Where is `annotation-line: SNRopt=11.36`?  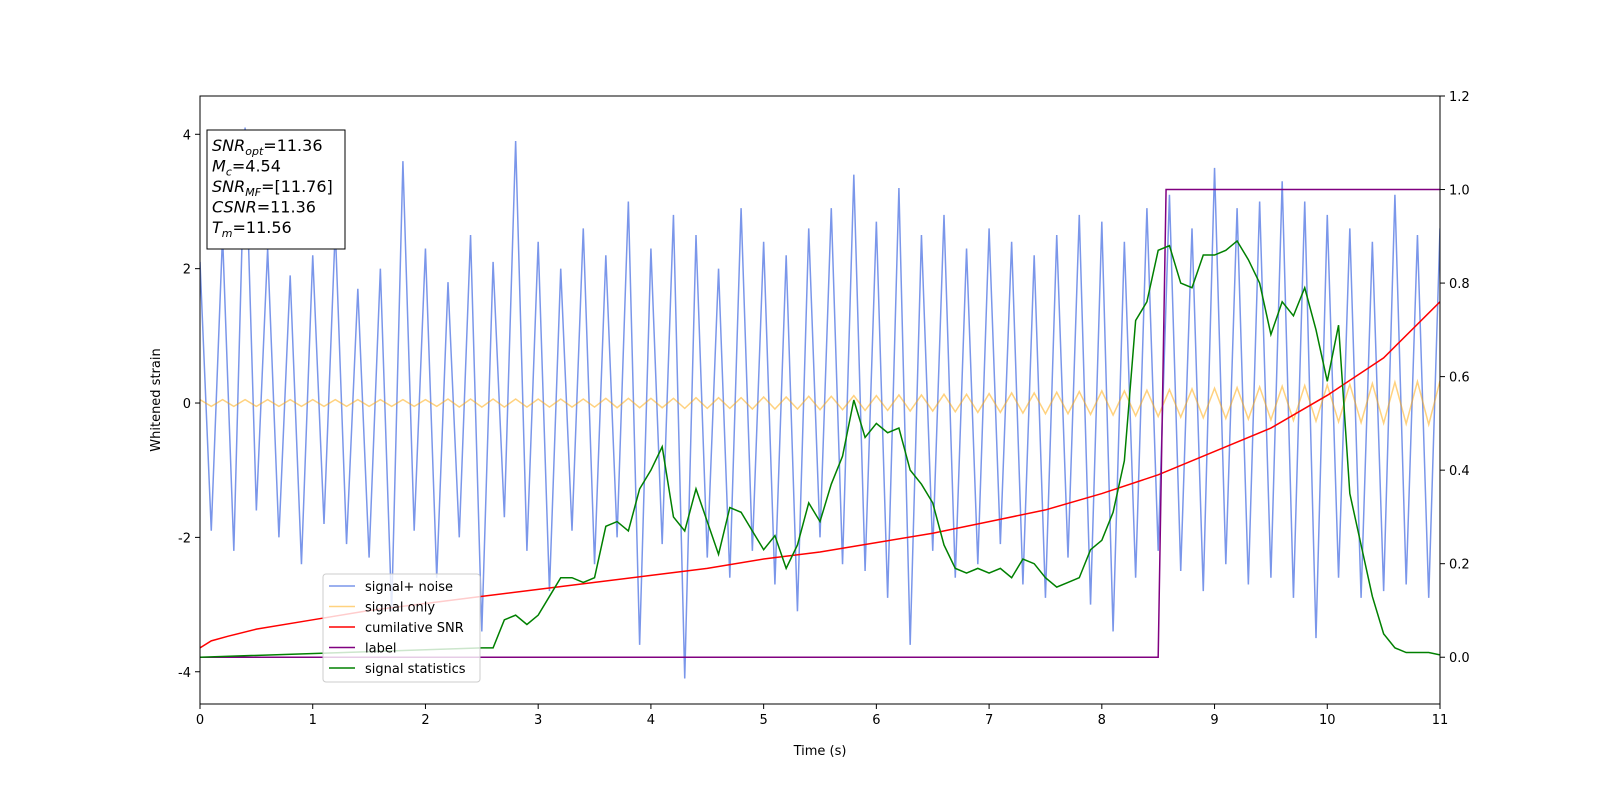 annotation-line: SNRopt=11.36 is located at coordinates (267, 147).